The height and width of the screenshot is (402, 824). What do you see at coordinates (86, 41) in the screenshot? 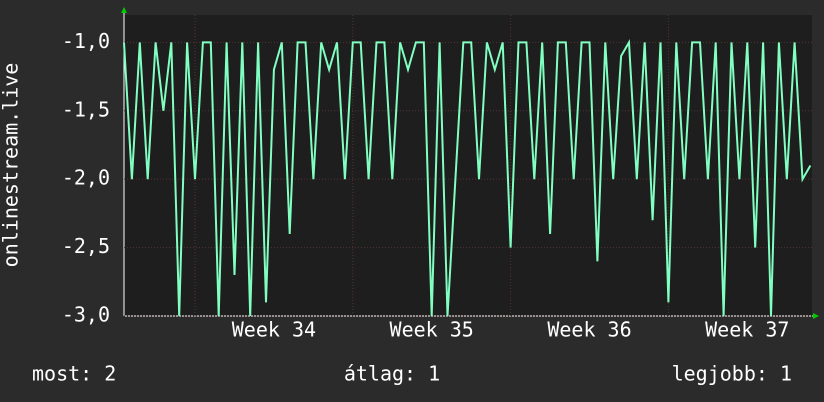
I see `y-tick-label: -1,0` at bounding box center [86, 41].